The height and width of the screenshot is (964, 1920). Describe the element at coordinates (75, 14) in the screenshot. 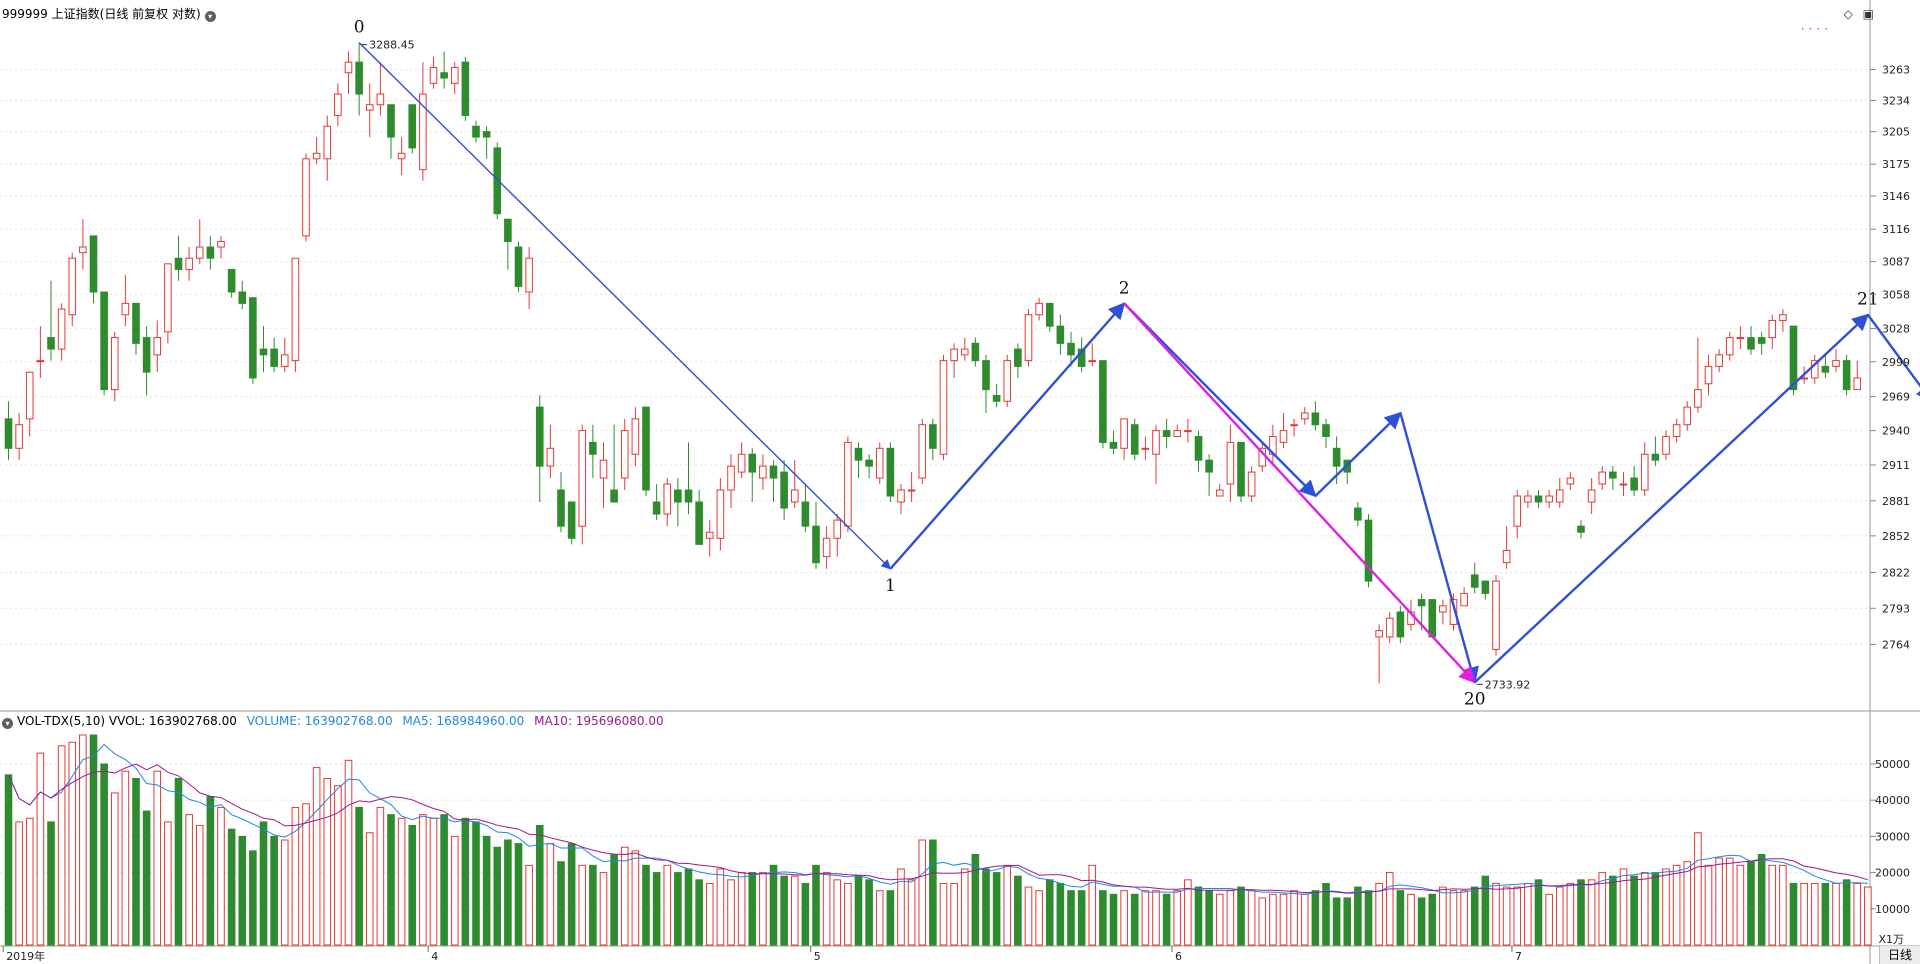

I see `symbol-name: 上证指数` at that location.